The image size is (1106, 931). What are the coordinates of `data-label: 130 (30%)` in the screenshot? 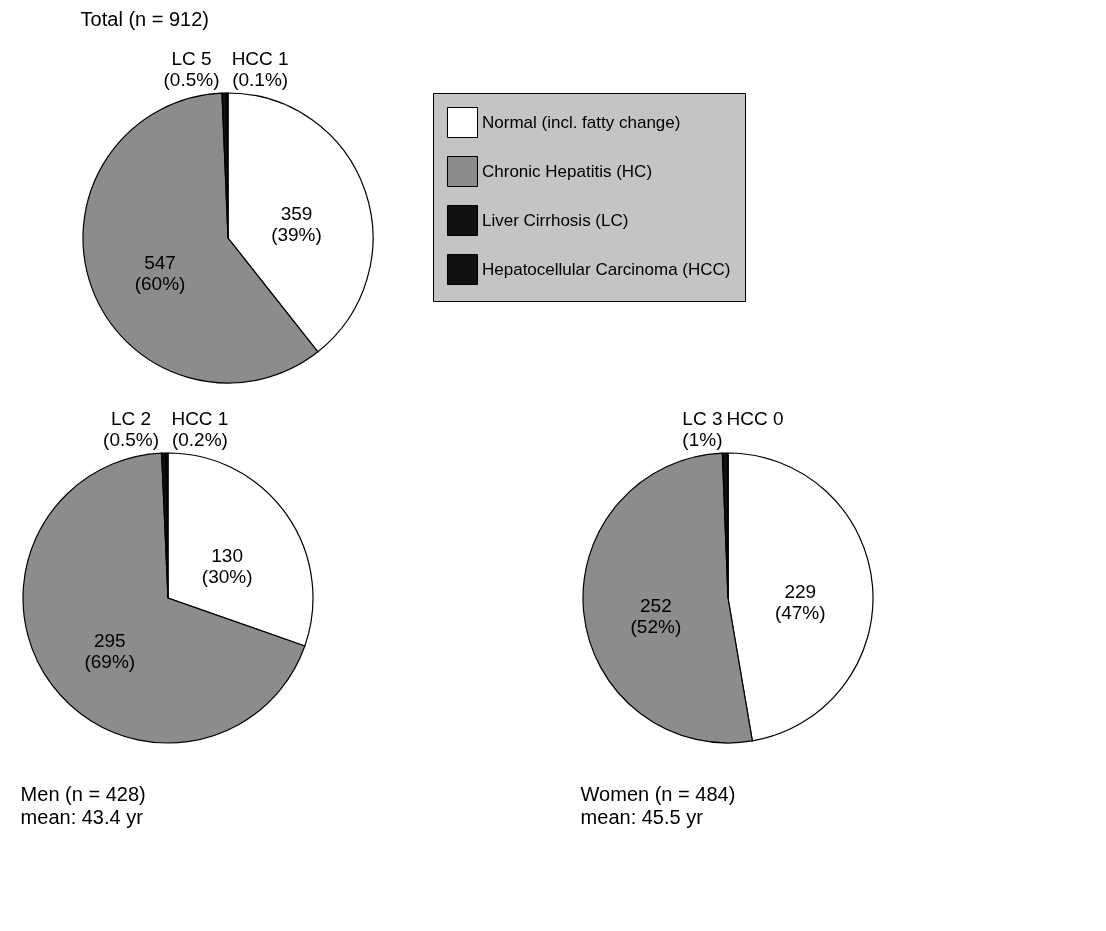 It's located at (227, 566).